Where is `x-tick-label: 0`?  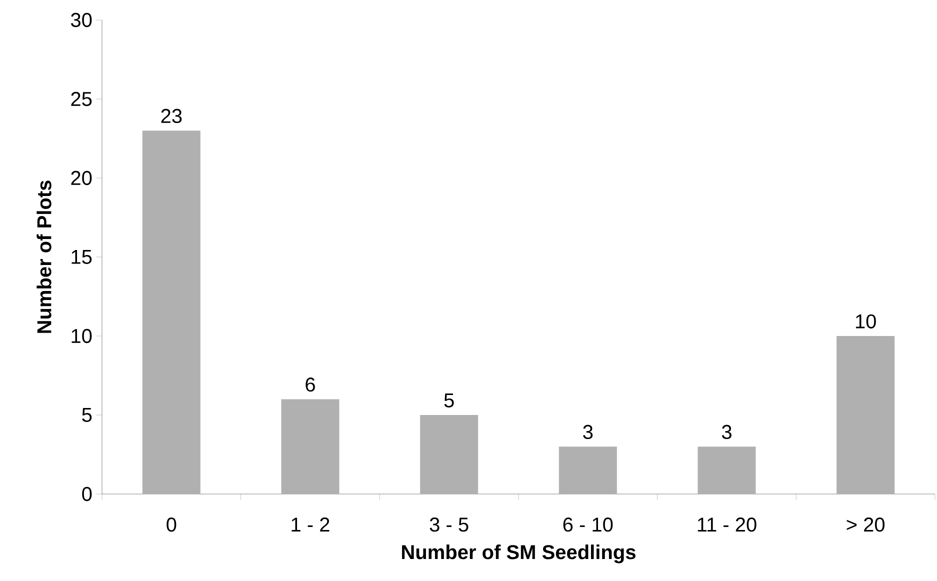 x-tick-label: 0 is located at coordinates (171, 525).